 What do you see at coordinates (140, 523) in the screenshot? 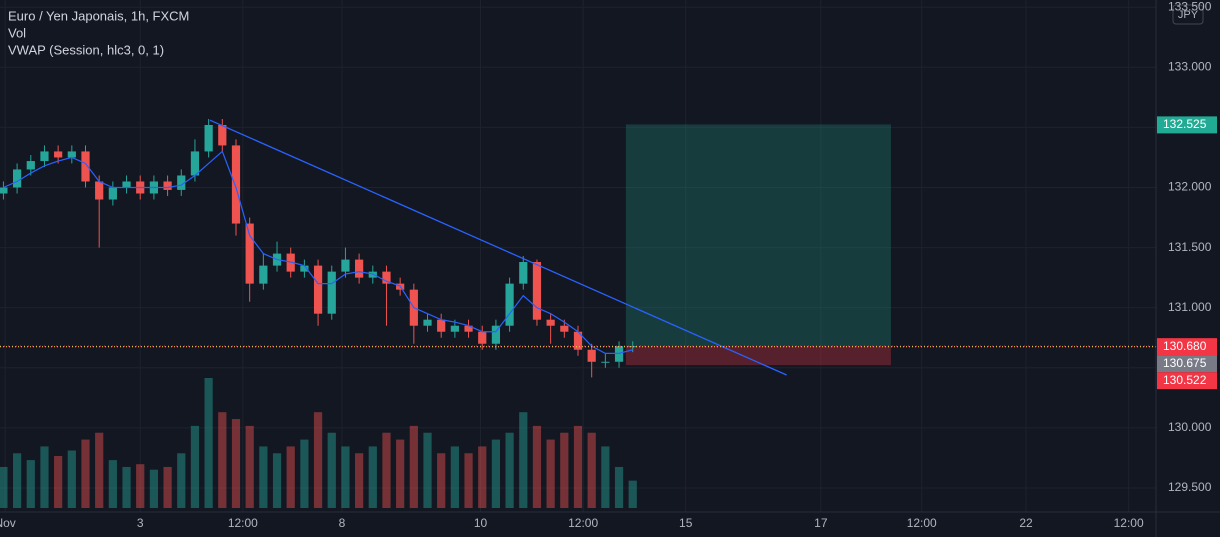
I see `x-tick-label: 3` at bounding box center [140, 523].